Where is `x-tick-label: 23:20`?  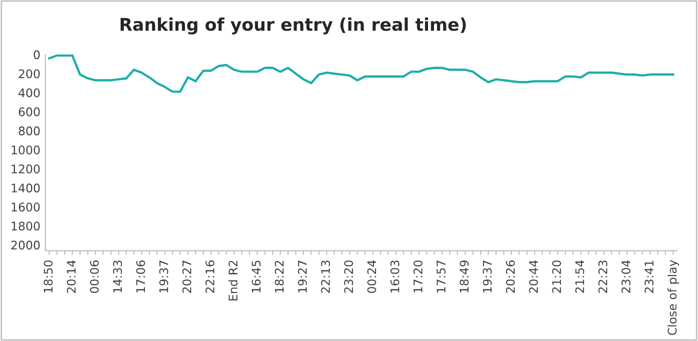
x-tick-label: 23:20 is located at coordinates (349, 276).